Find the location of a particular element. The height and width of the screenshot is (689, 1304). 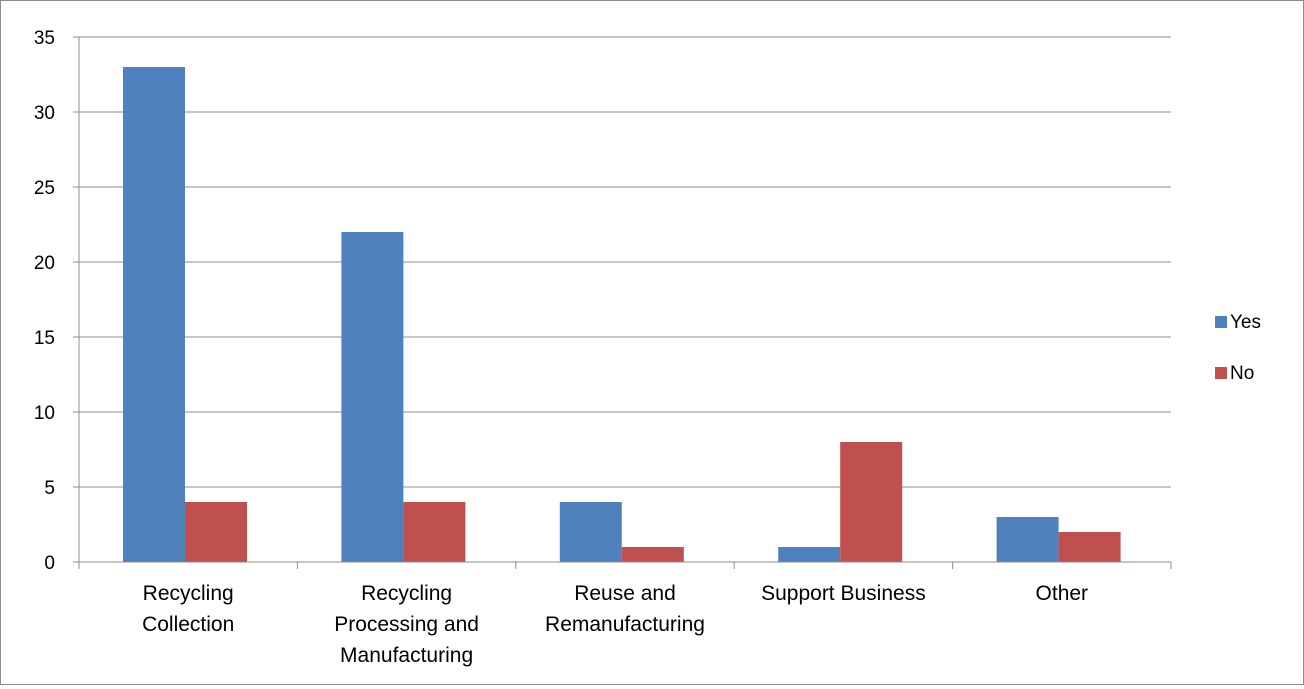

x-category-label: Remanufacturing is located at coordinates (625, 624).